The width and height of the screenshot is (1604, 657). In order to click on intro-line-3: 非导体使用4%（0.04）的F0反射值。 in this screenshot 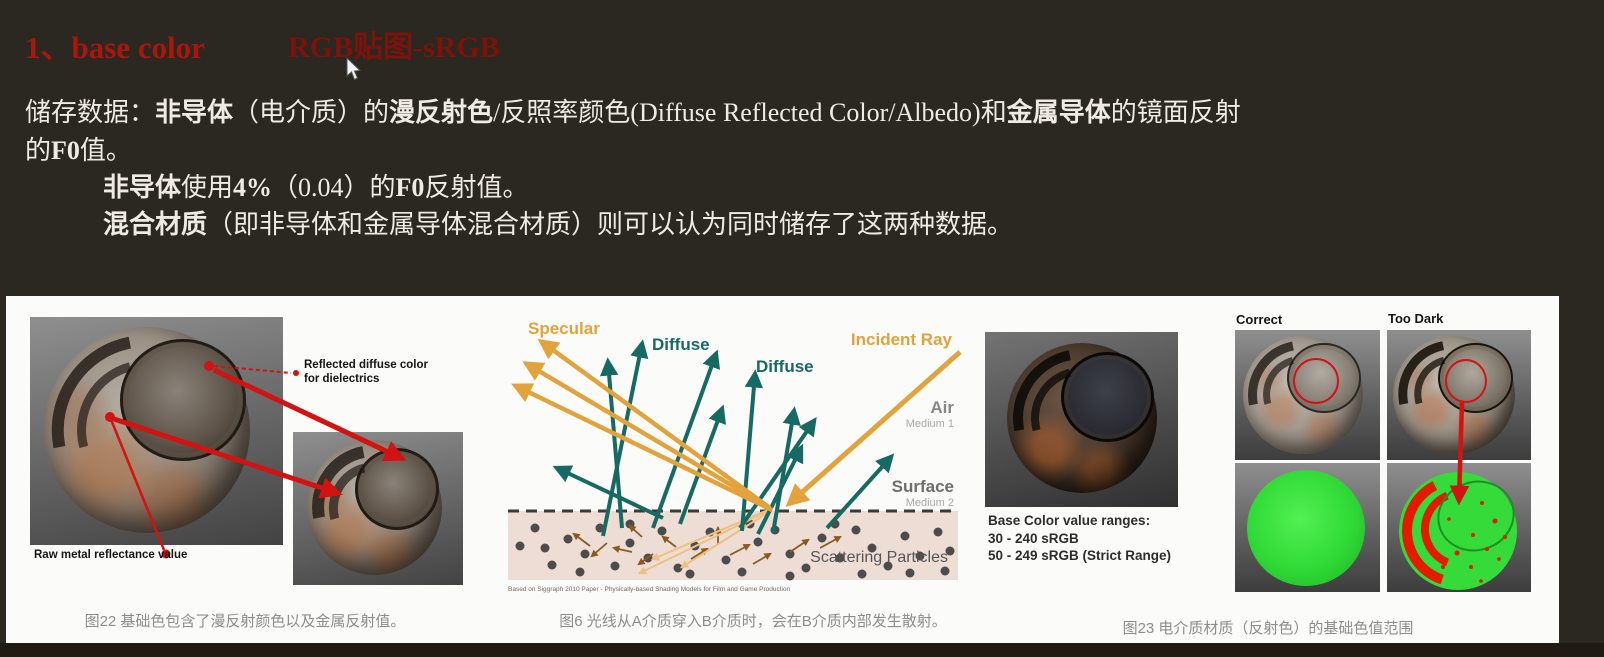, I will do `click(316, 187)`.